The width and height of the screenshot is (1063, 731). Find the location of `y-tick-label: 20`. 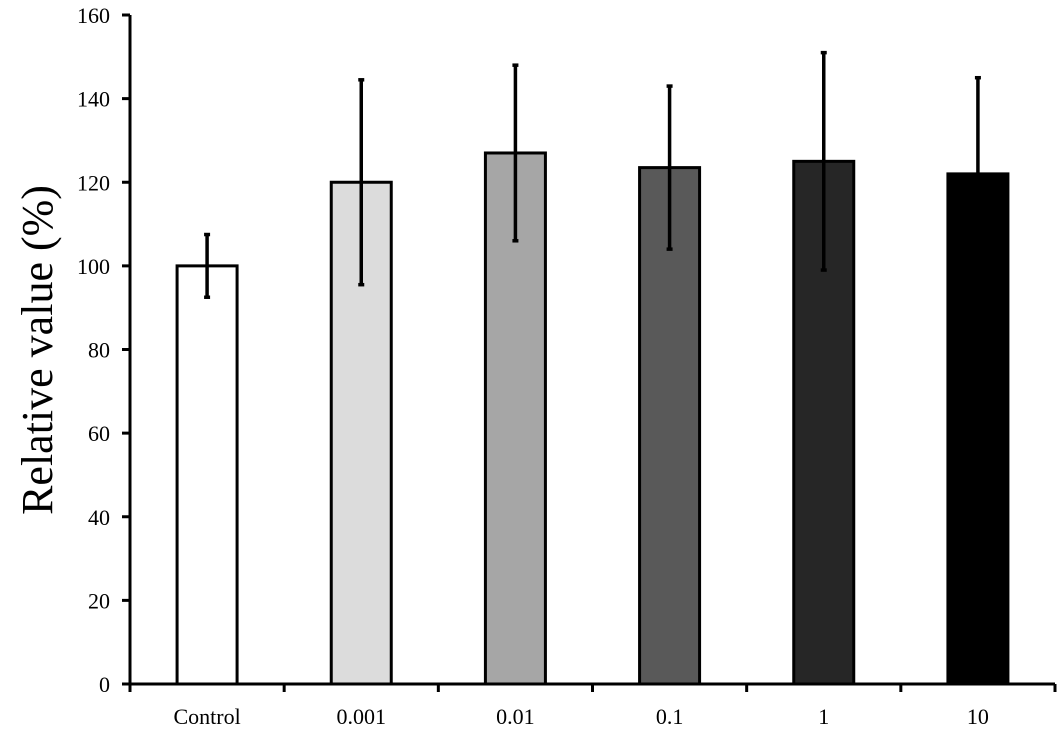

y-tick-label: 20 is located at coordinates (99, 600).